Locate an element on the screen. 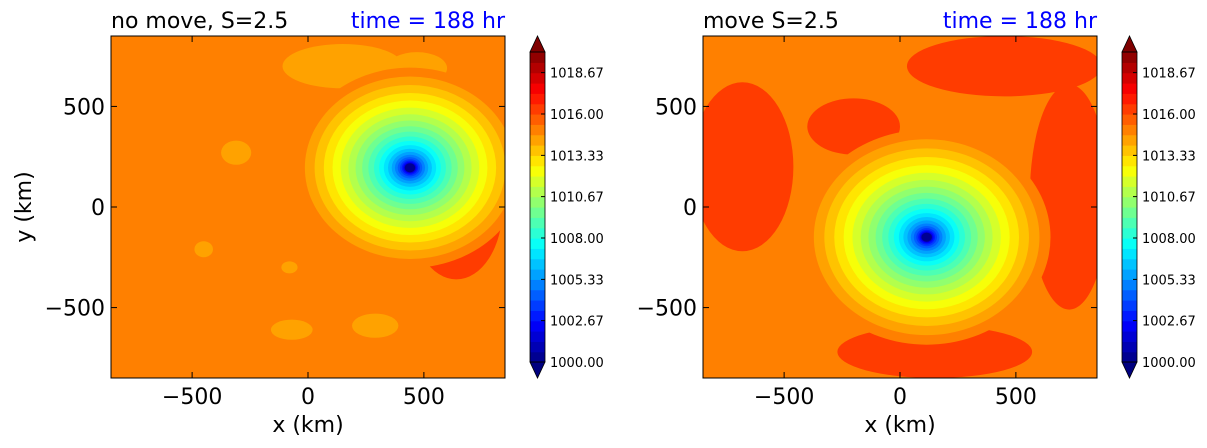 The image size is (1207, 448). y-tick-label: 0 is located at coordinates (98, 208).